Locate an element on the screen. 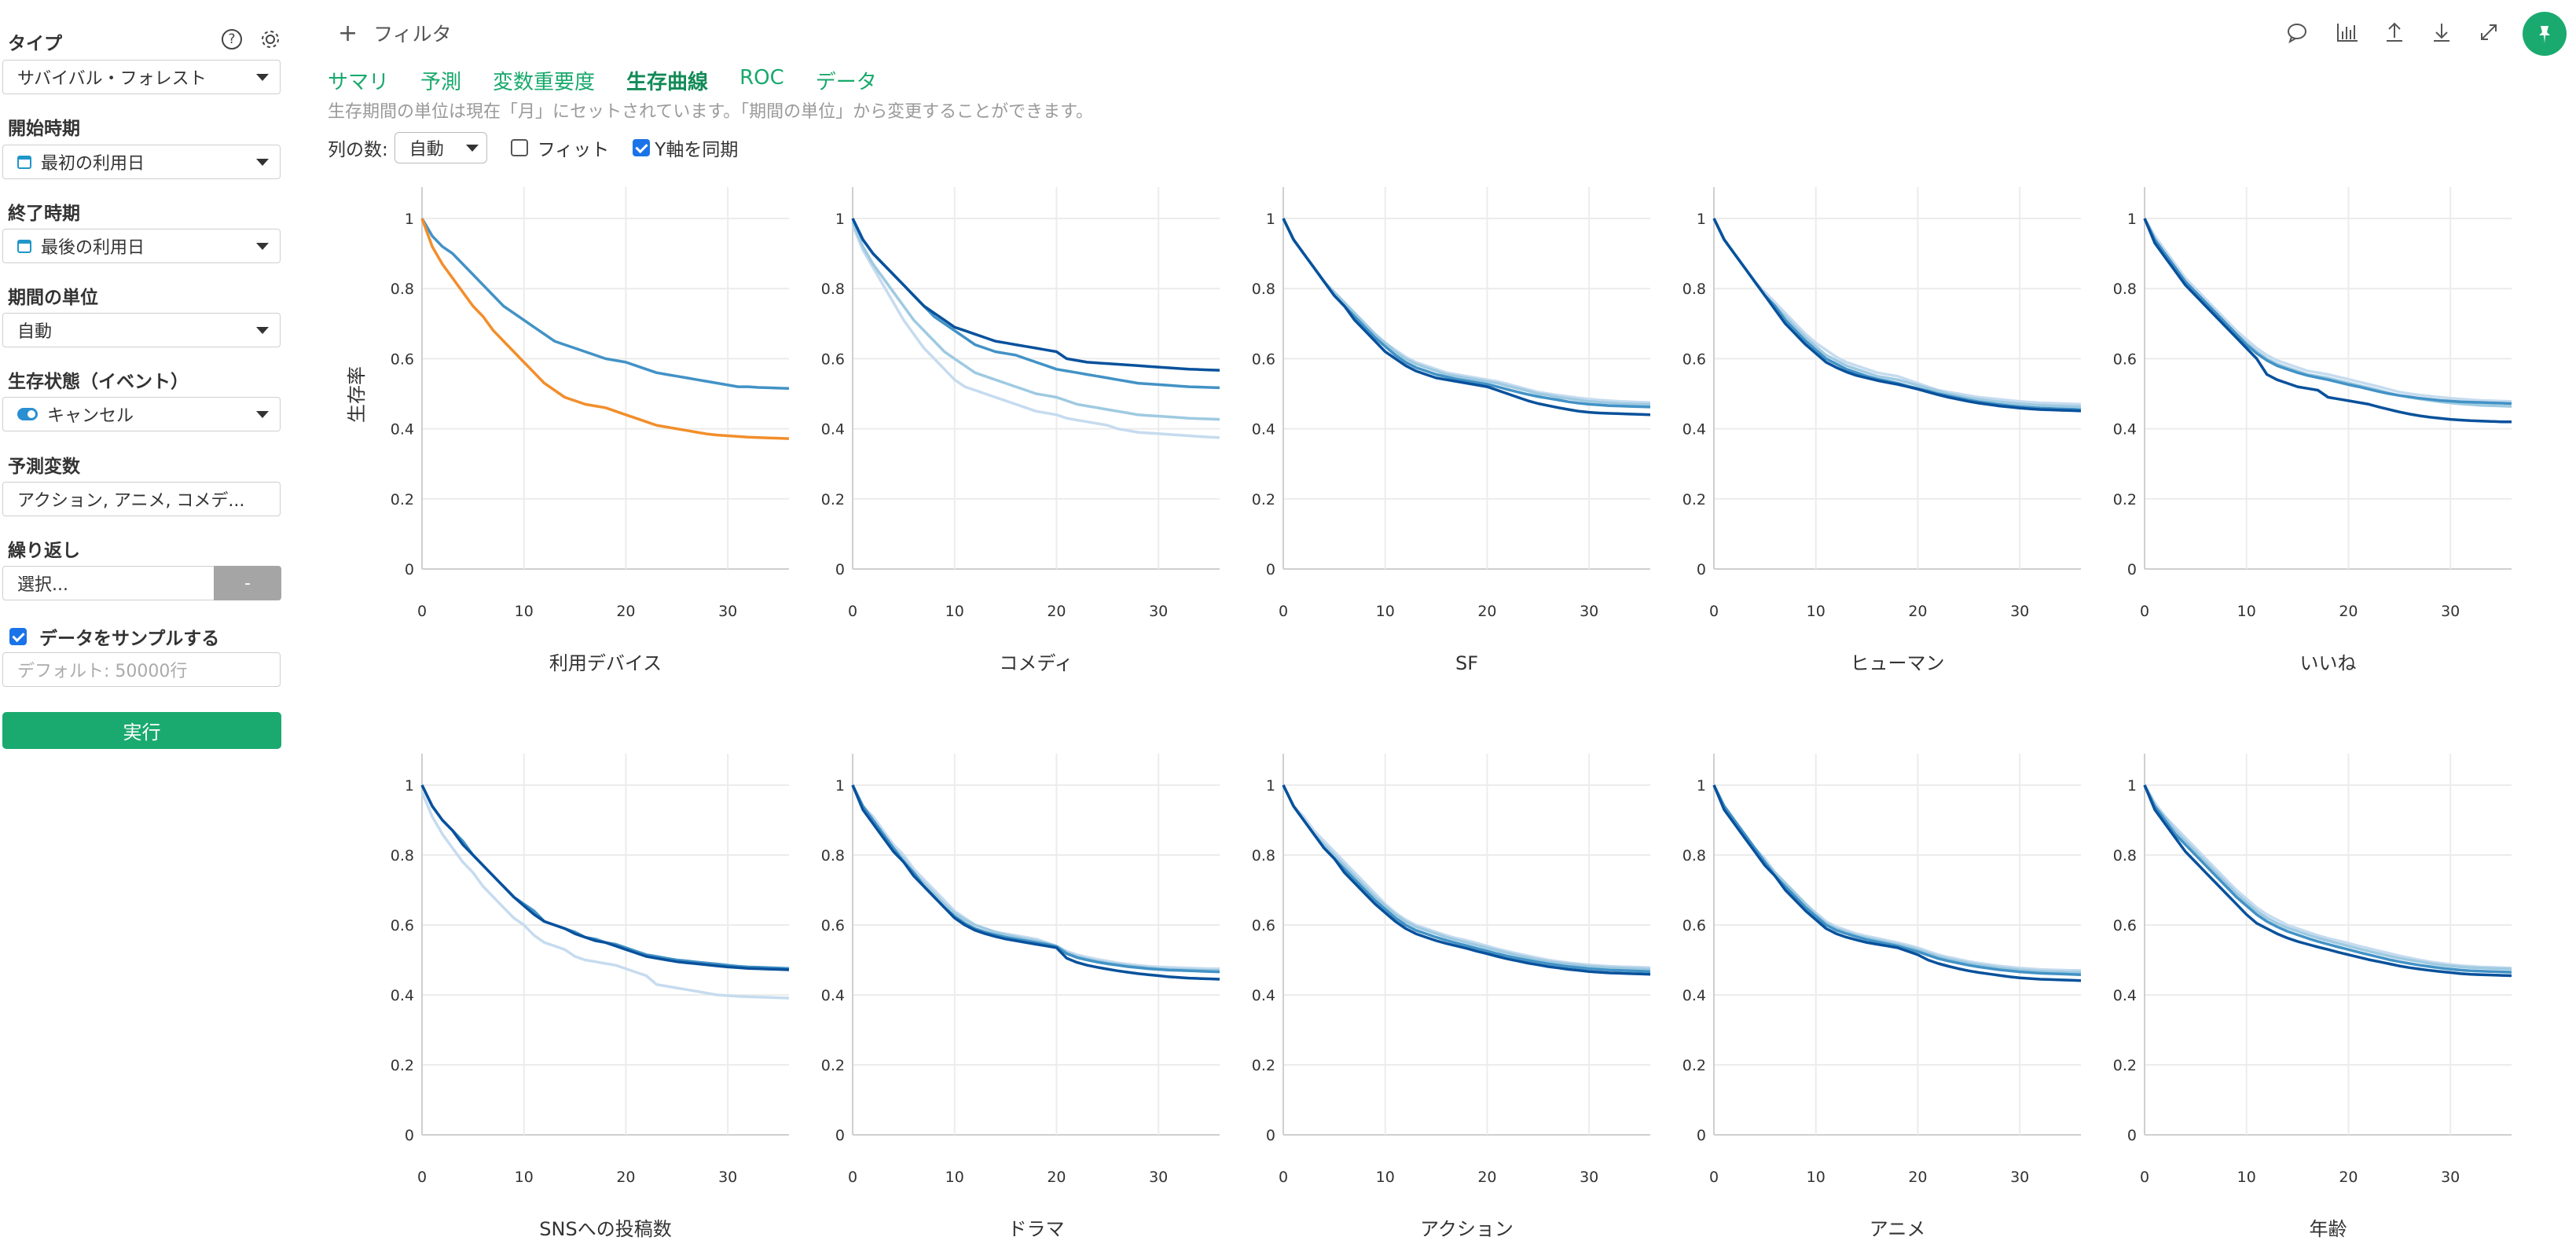 The image size is (2576, 1248). panel-title: ヒューマン is located at coordinates (1898, 663).